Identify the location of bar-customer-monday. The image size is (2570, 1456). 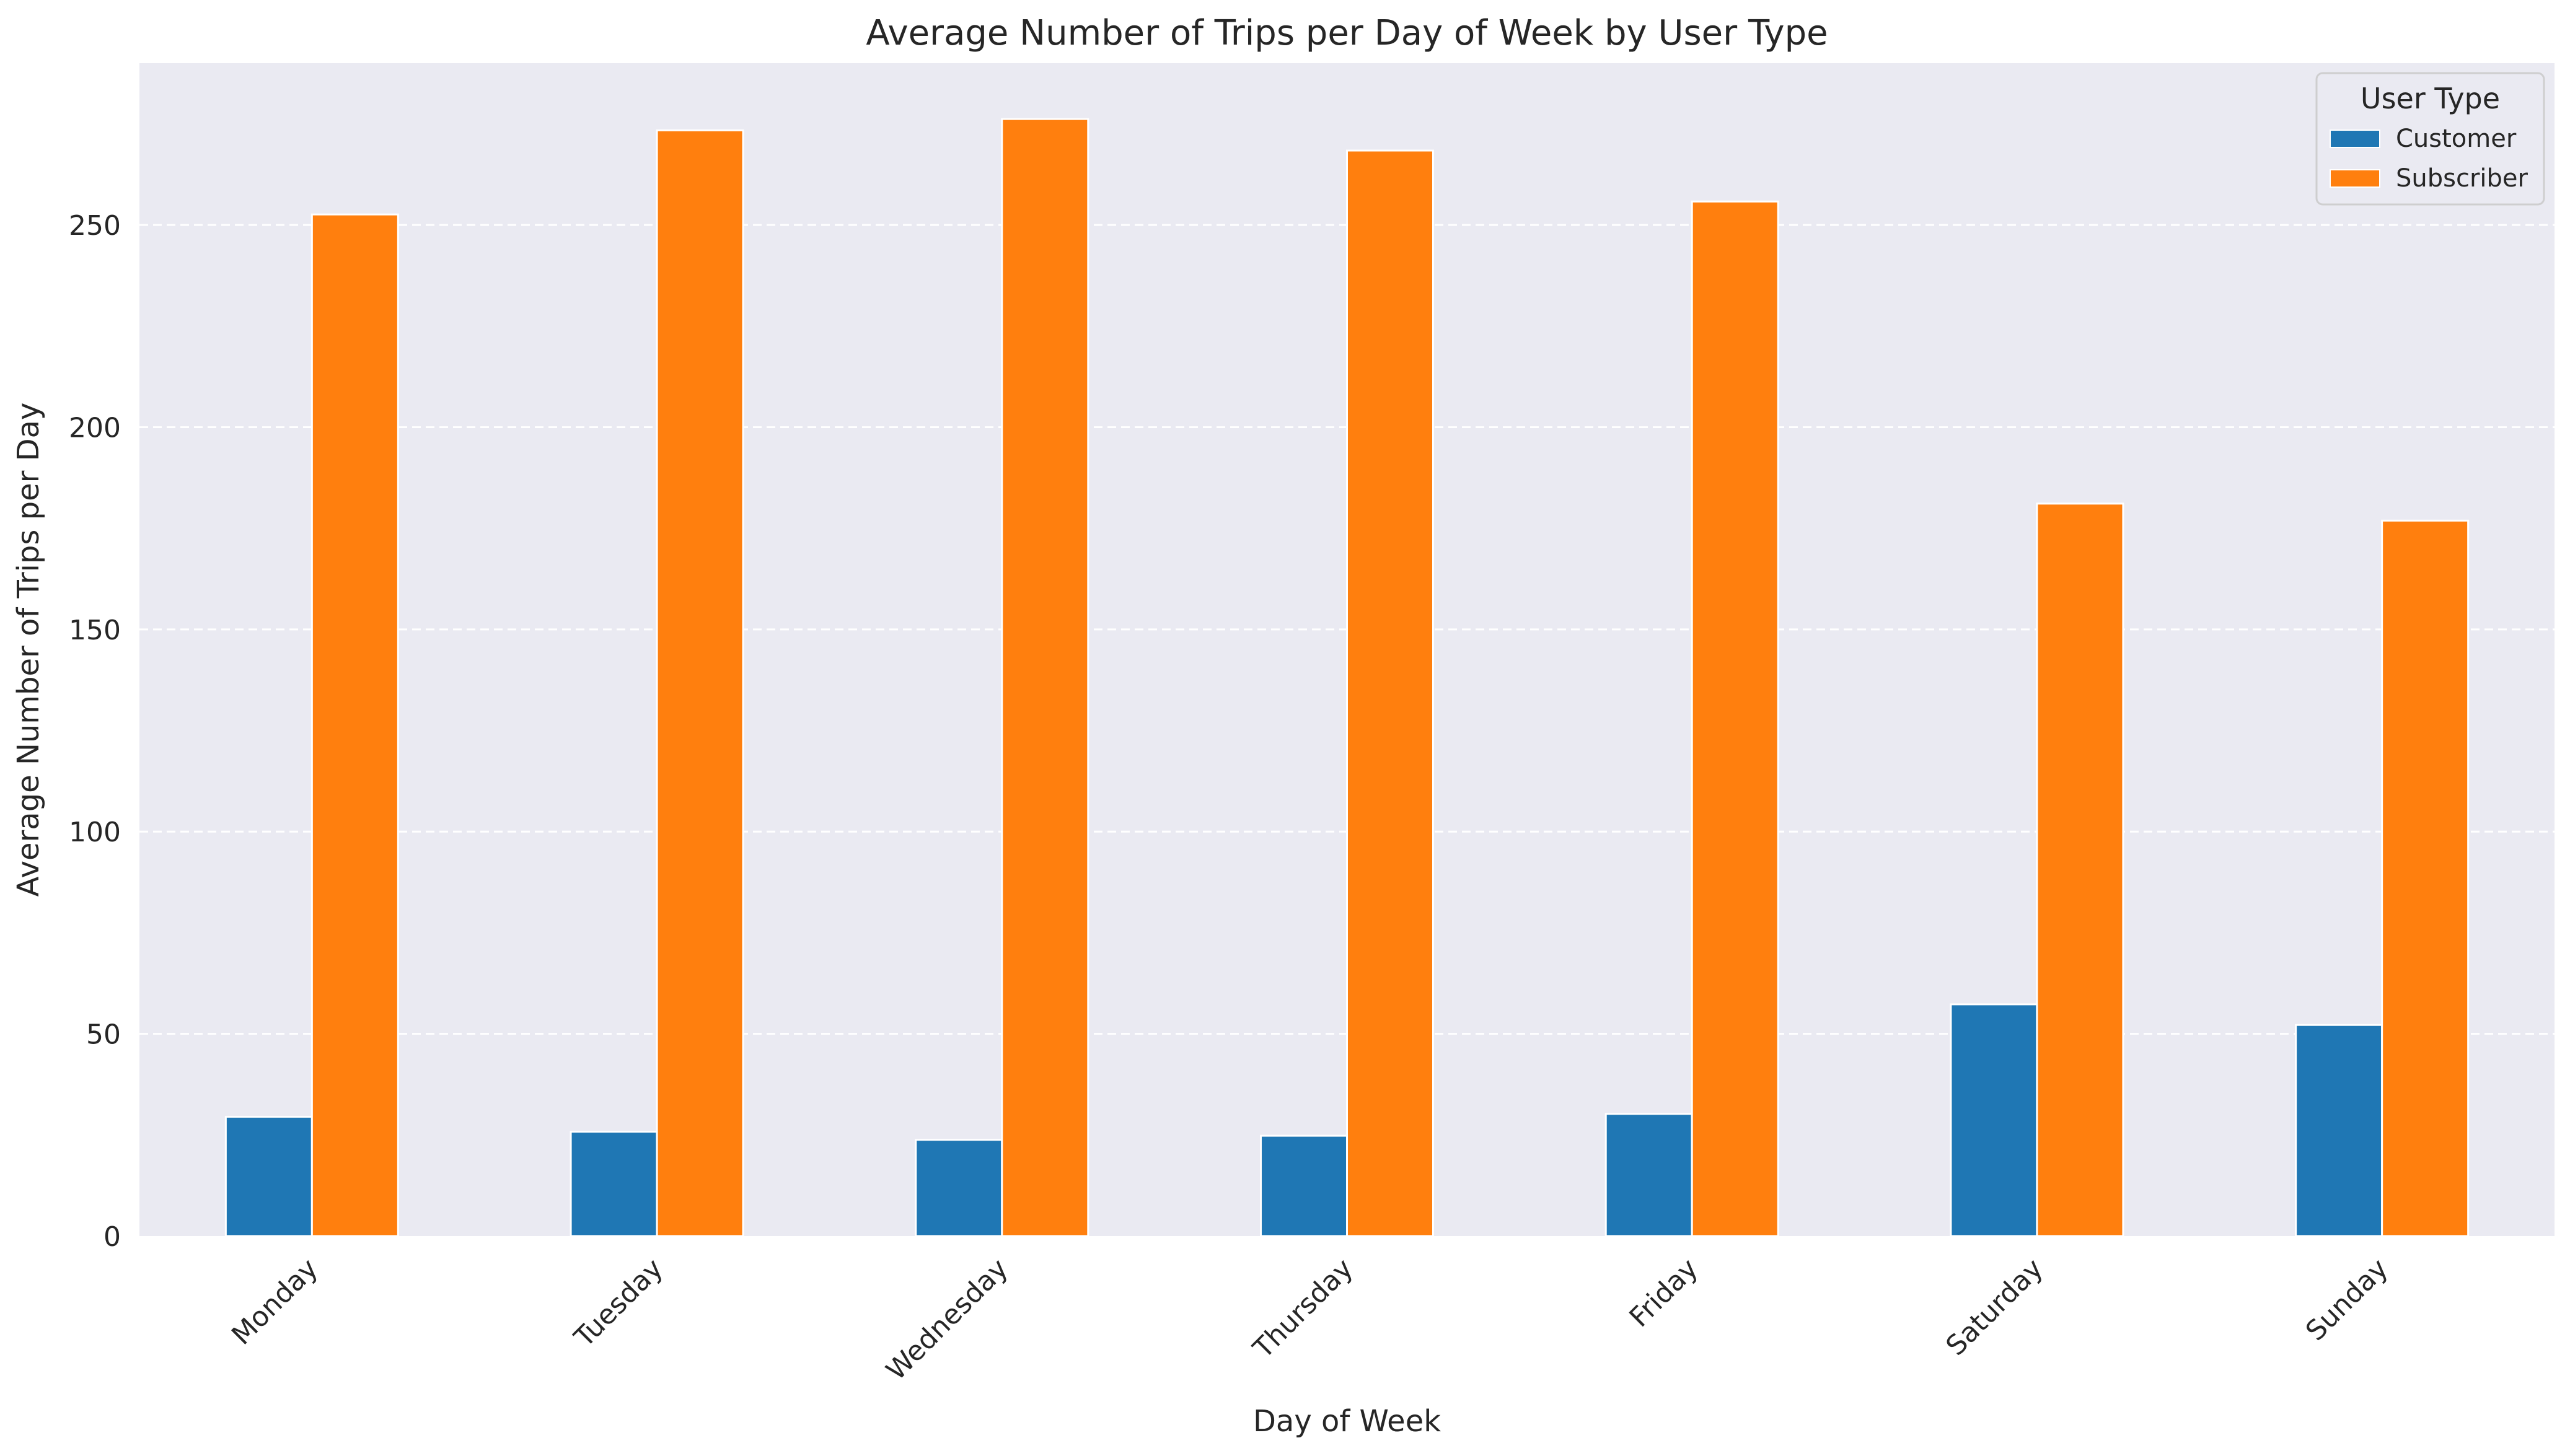
(268, 1176).